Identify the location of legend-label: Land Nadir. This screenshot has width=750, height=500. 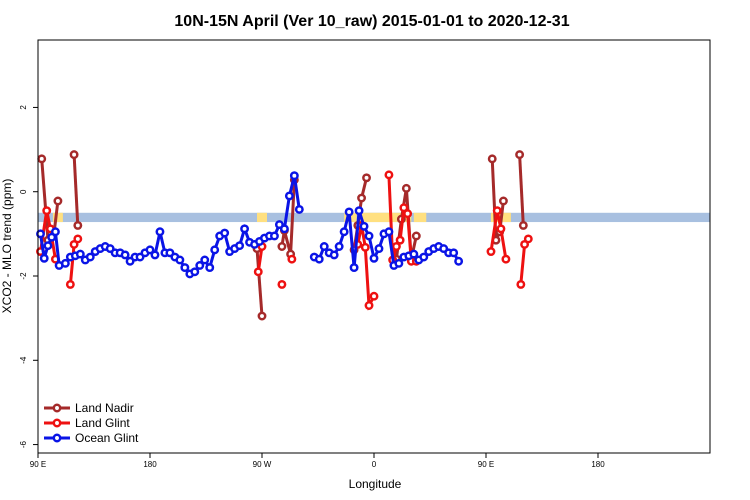
(104, 408).